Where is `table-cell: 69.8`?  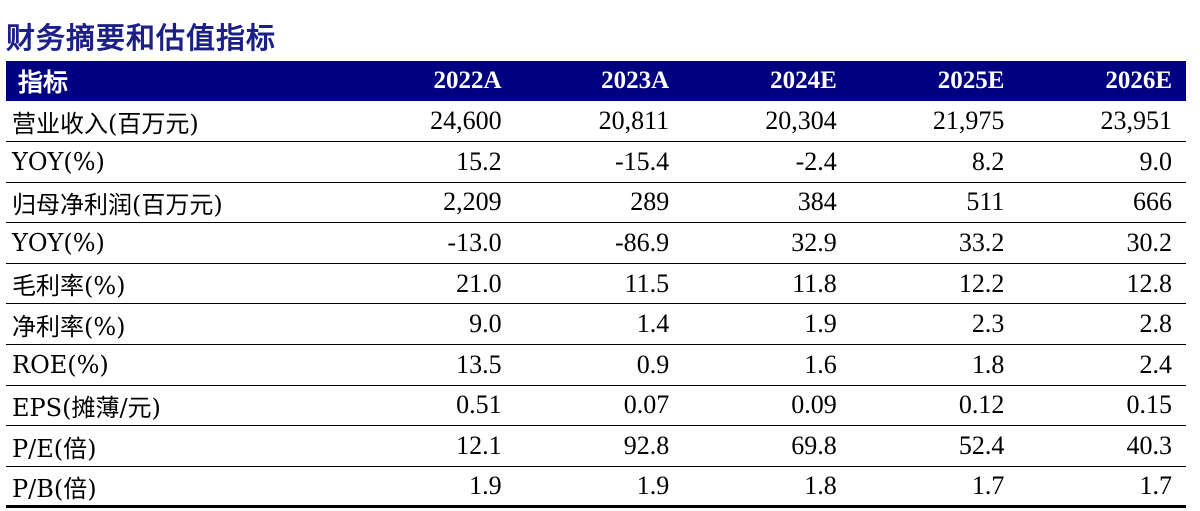 table-cell: 69.8 is located at coordinates (767, 446).